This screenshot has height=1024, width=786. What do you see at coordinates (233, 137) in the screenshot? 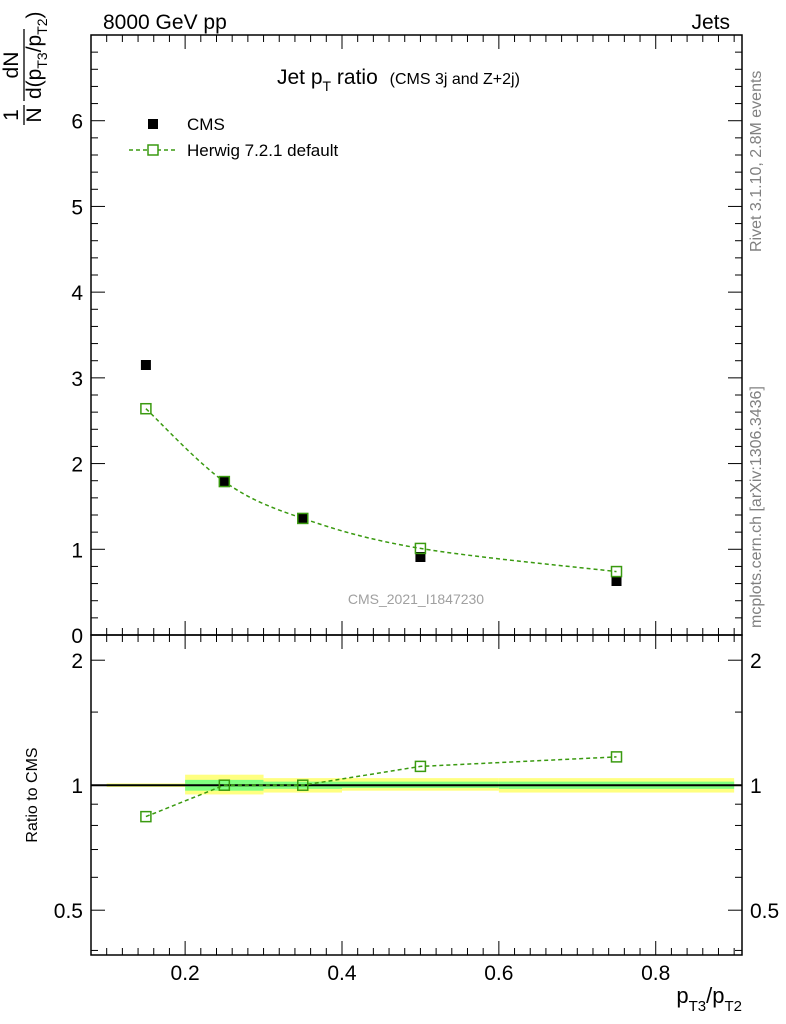
I see `legend: CMS Herwig 7.2.1 default` at bounding box center [233, 137].